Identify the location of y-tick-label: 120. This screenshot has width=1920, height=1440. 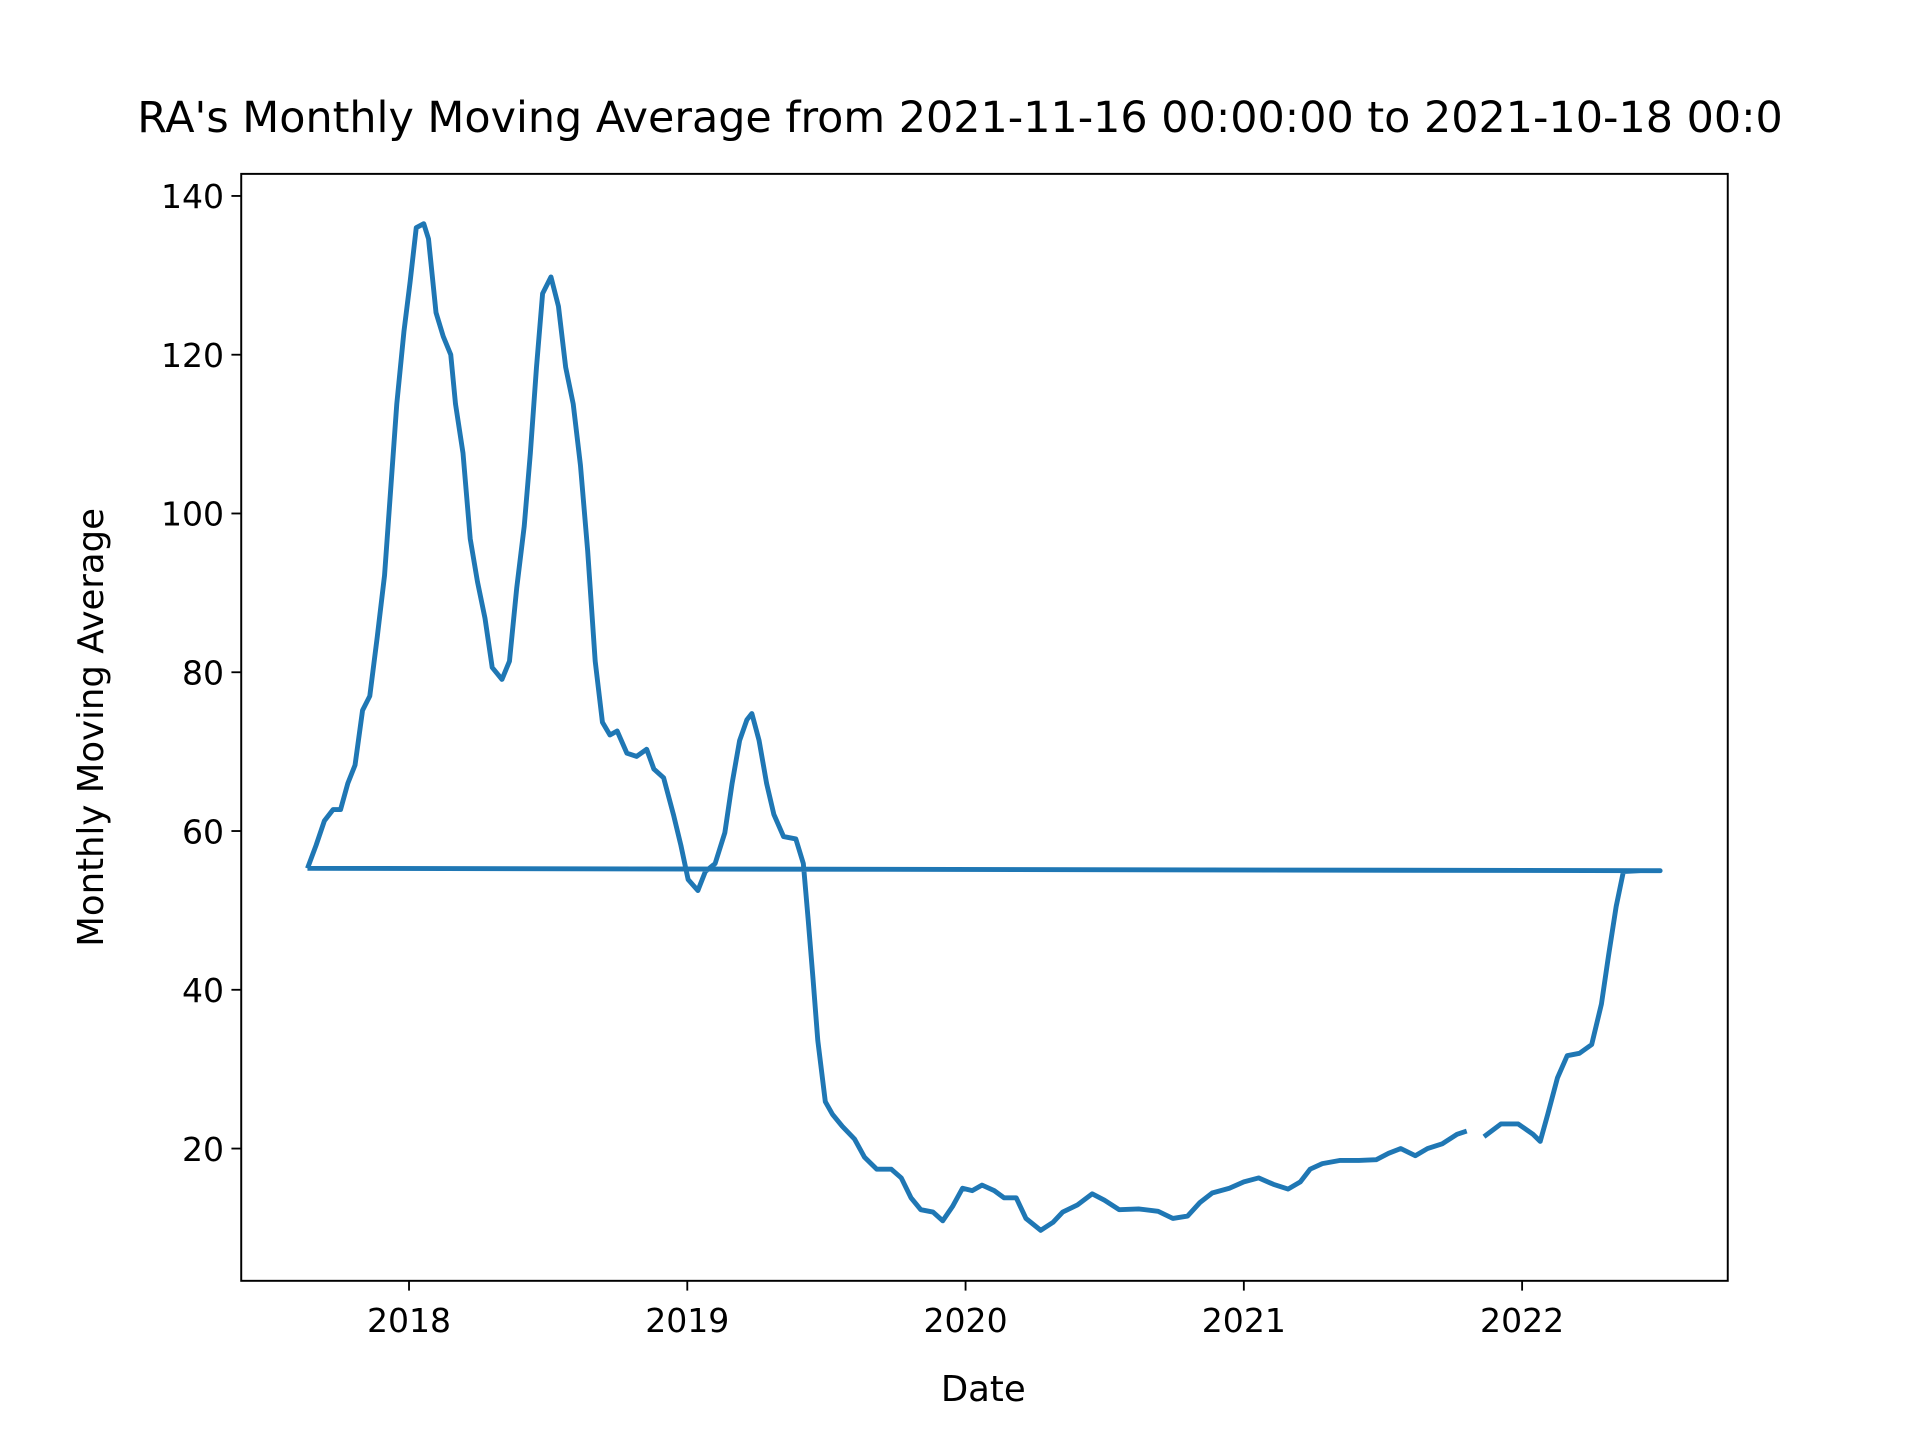
(192, 355).